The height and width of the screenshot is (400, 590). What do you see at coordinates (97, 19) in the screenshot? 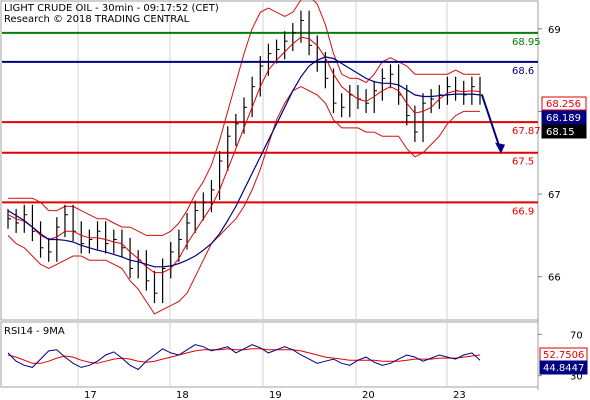
I see `chart-subtitle: Research © 2018 TRADING CENTRAL` at bounding box center [97, 19].